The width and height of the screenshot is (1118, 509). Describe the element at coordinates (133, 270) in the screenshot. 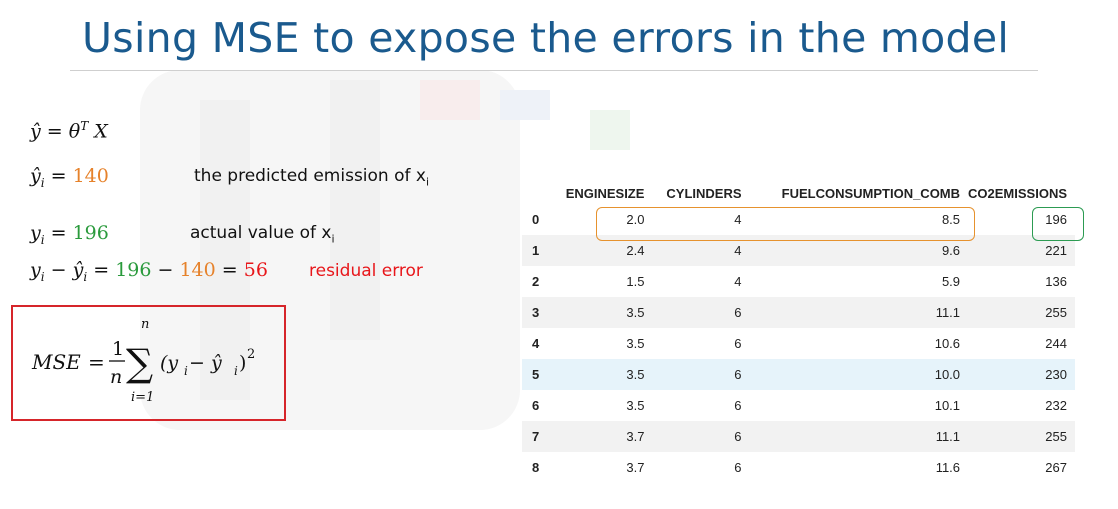

I see `residual-actual-value: 196` at that location.